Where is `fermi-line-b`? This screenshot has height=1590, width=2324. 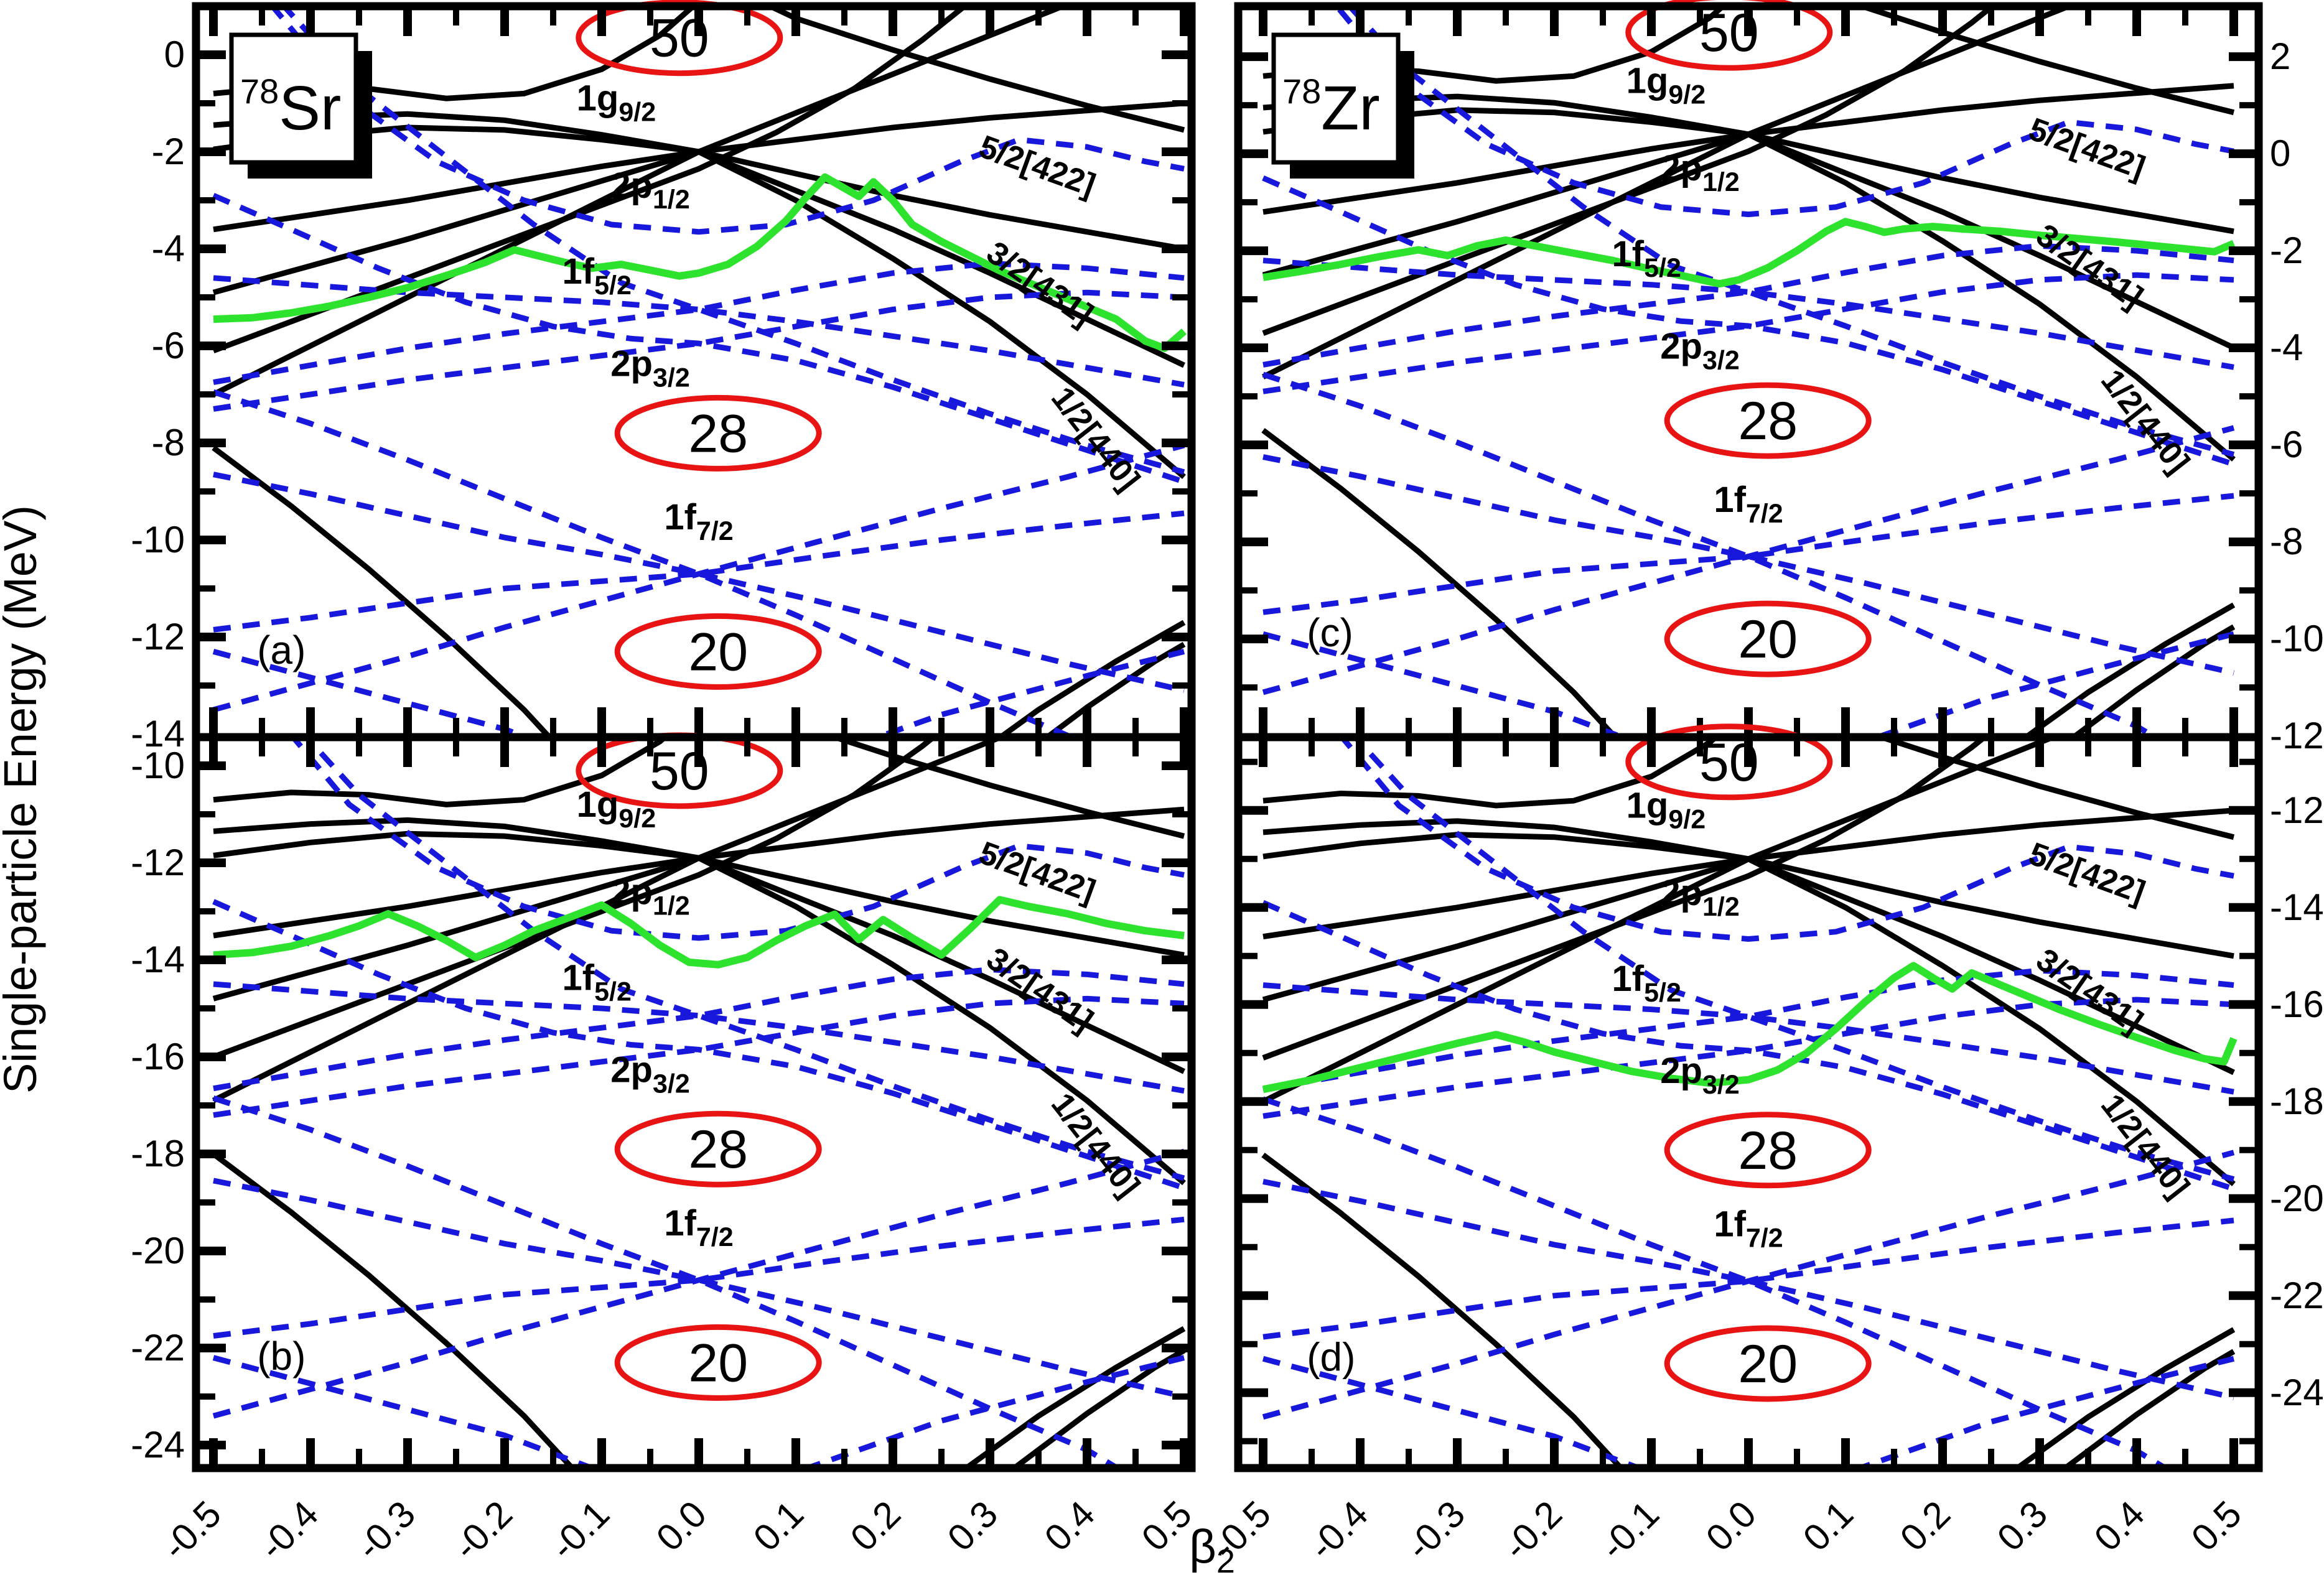 fermi-line-b is located at coordinates (699, 932).